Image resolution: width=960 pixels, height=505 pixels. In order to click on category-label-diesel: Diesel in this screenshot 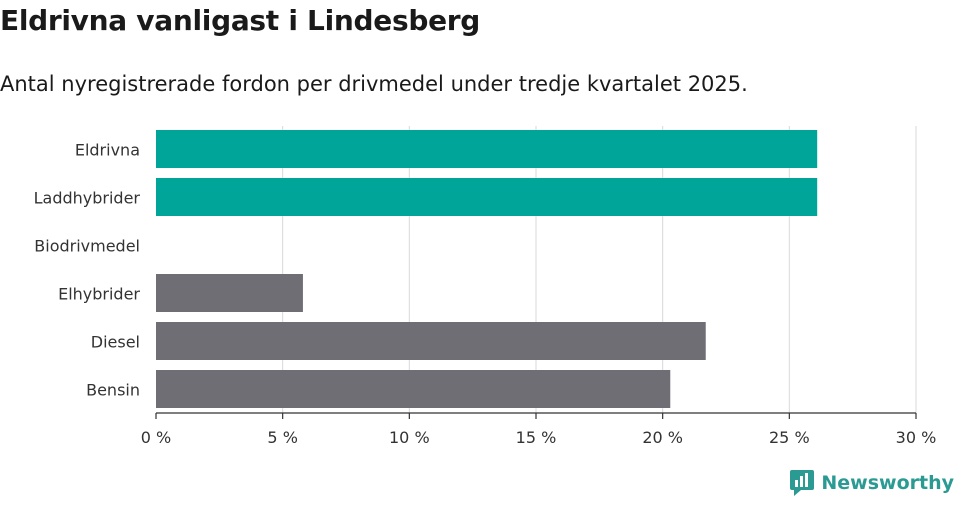, I will do `click(115, 342)`.